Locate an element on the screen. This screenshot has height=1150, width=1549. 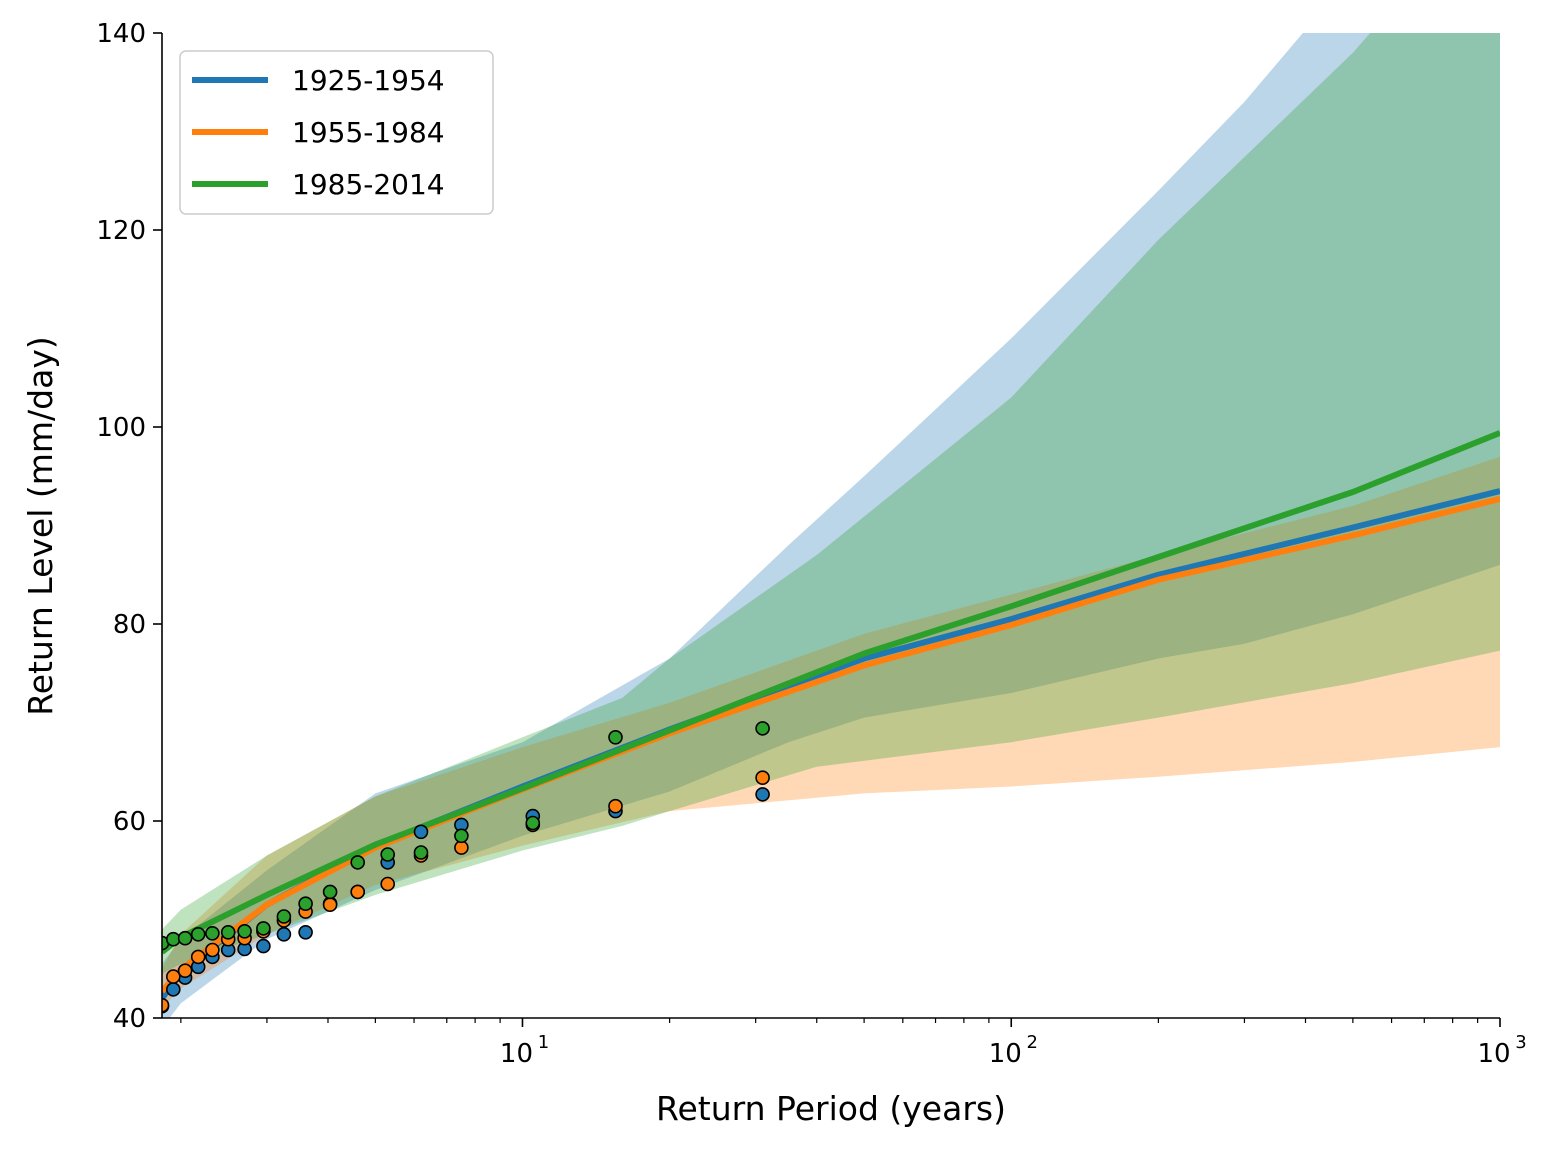
y-tick-label: 120 is located at coordinates (121, 231).